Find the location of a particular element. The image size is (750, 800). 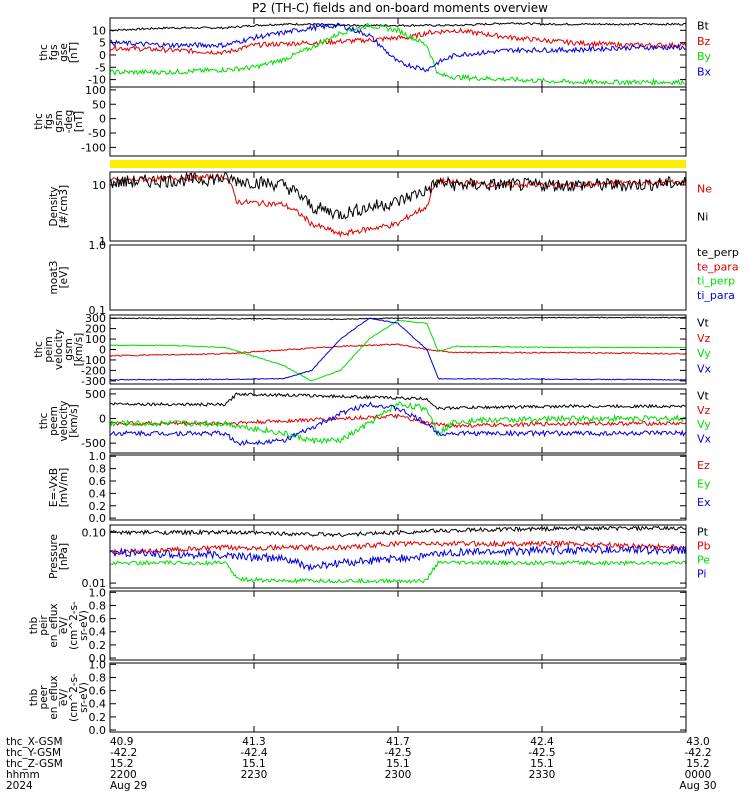

legend-temperature-ti_perp: ti_perp is located at coordinates (716, 281).